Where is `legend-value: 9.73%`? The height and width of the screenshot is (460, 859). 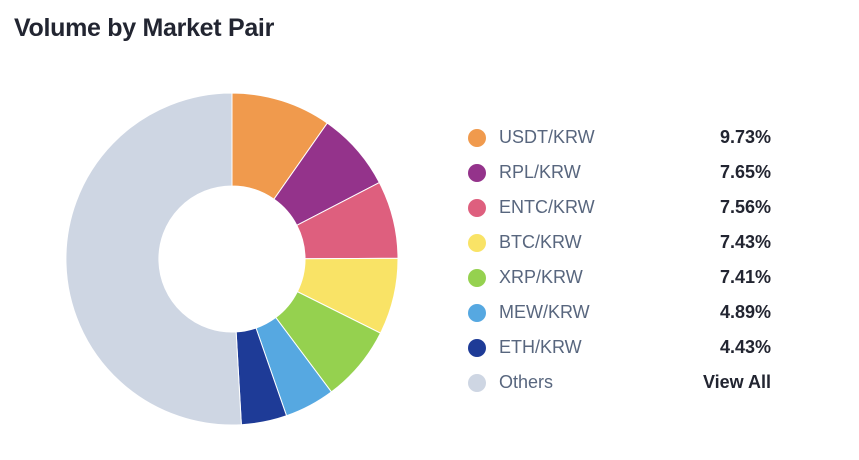 legend-value: 9.73% is located at coordinates (745, 137).